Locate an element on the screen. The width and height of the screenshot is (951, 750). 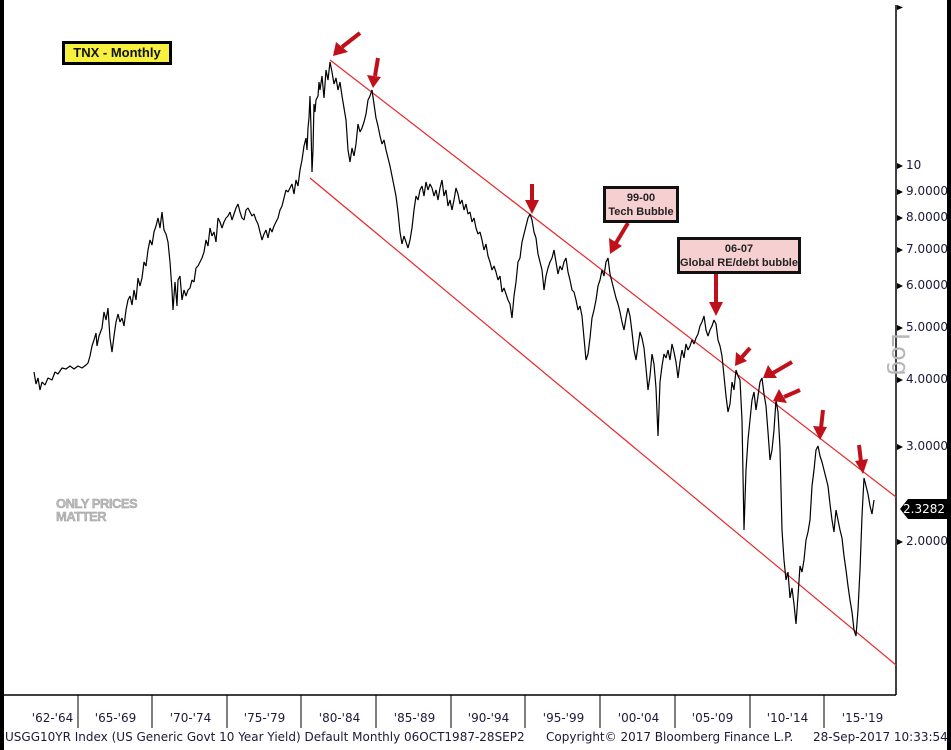
arrow-tech-bubble-icon is located at coordinates (619, 237).